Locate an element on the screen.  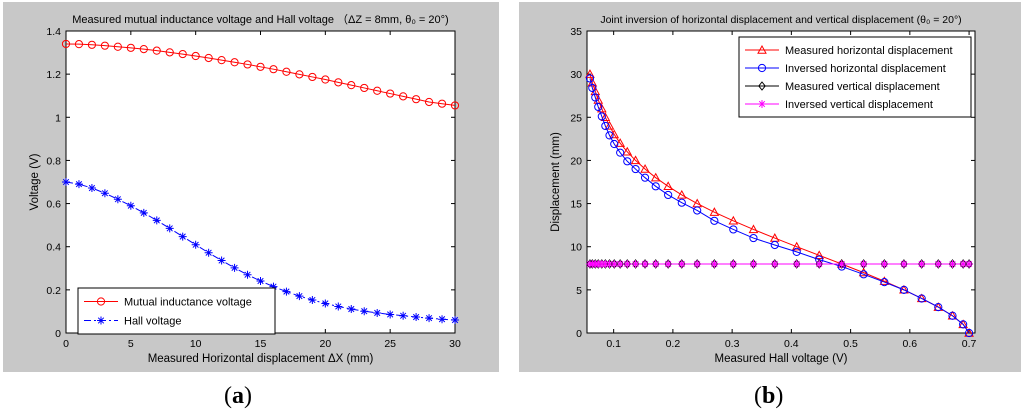
y-tick-label: 0.4 is located at coordinates (53, 248).